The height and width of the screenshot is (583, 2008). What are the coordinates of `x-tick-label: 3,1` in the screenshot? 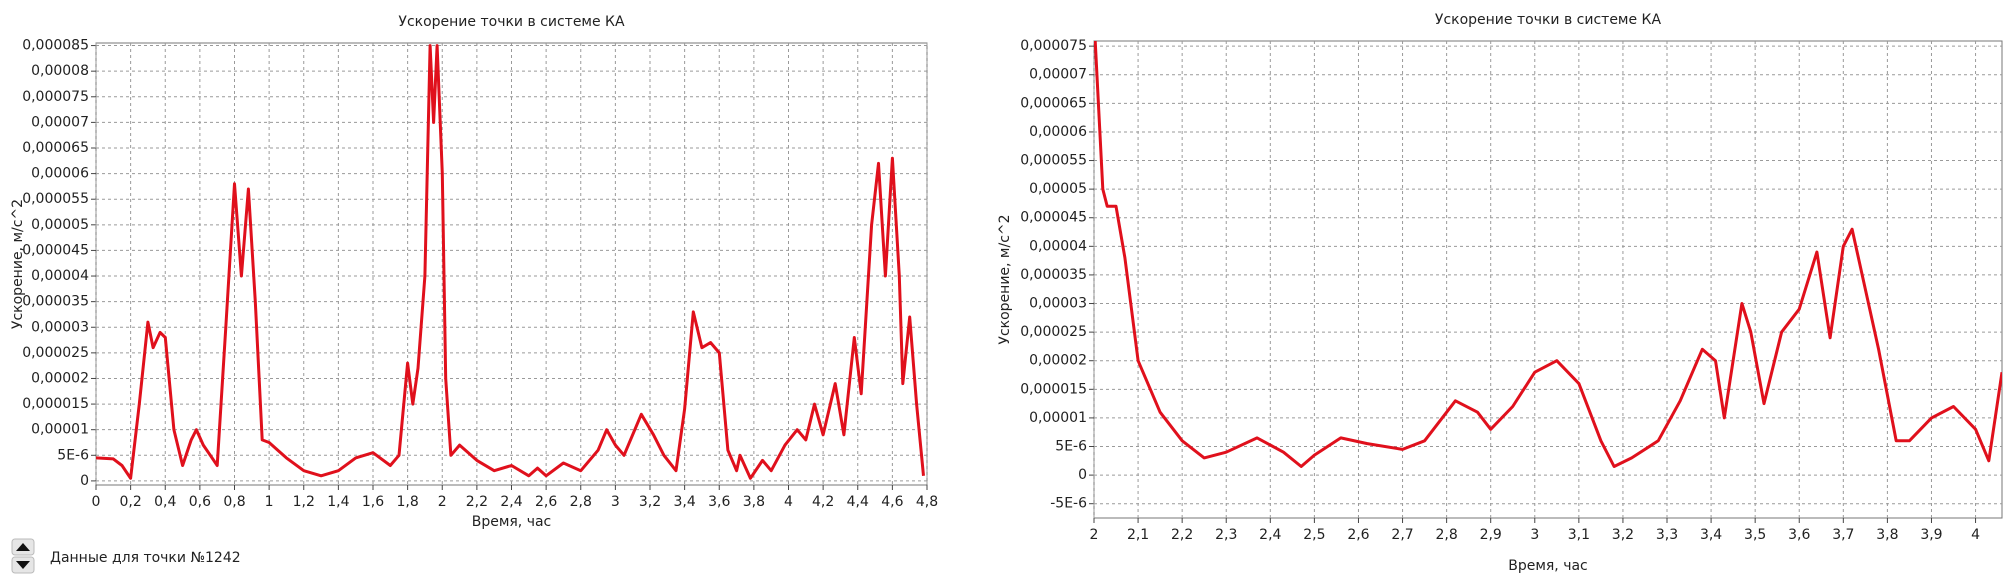 It's located at (1579, 535).